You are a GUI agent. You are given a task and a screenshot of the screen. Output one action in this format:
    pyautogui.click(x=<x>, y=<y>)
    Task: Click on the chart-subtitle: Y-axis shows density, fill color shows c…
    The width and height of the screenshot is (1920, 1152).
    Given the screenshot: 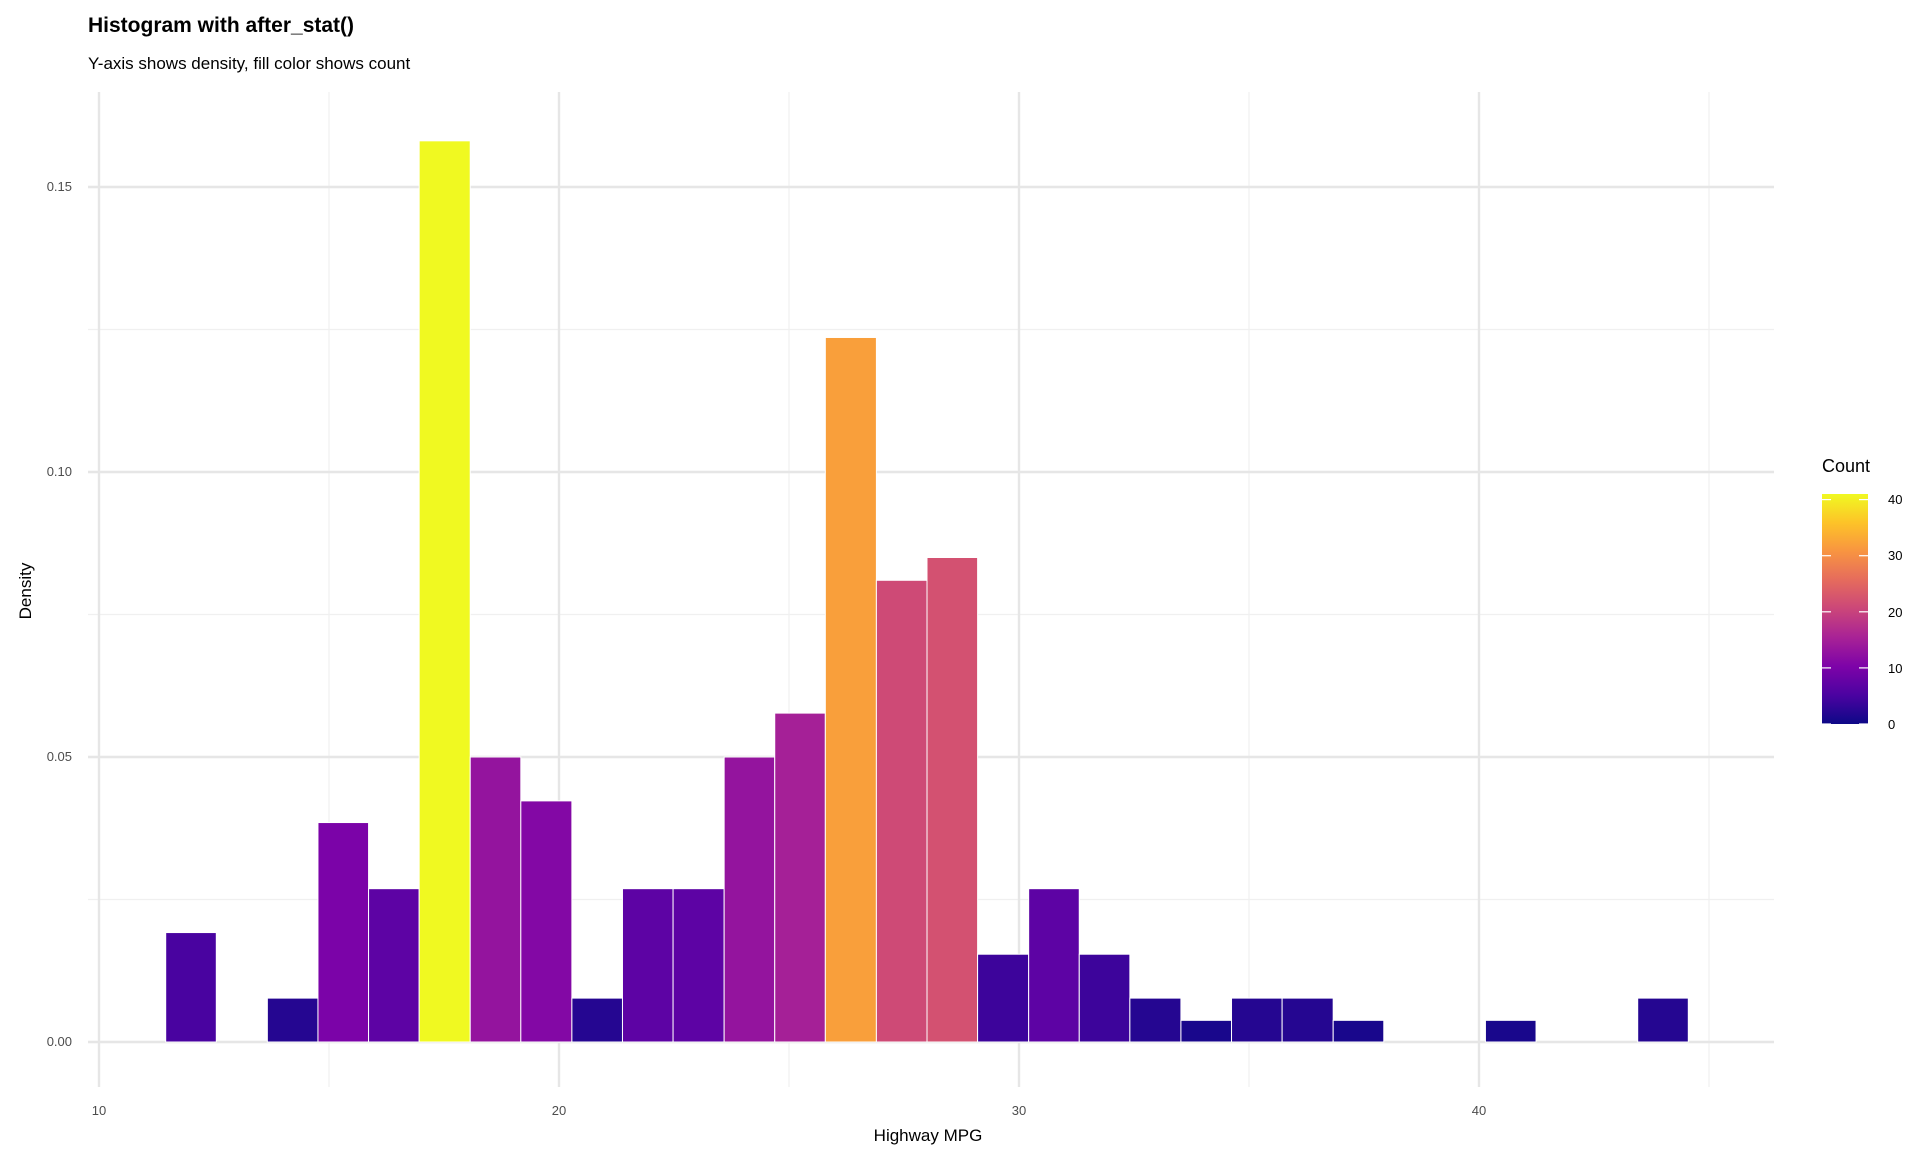 What is the action you would take?
    pyautogui.click(x=249, y=63)
    